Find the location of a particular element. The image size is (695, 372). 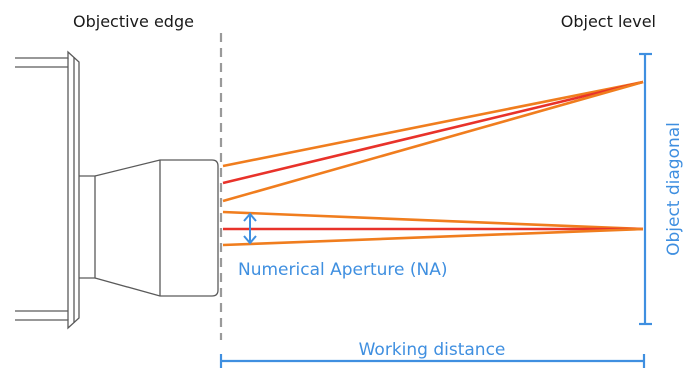

object-level-label: Object level is located at coordinates (608, 21).